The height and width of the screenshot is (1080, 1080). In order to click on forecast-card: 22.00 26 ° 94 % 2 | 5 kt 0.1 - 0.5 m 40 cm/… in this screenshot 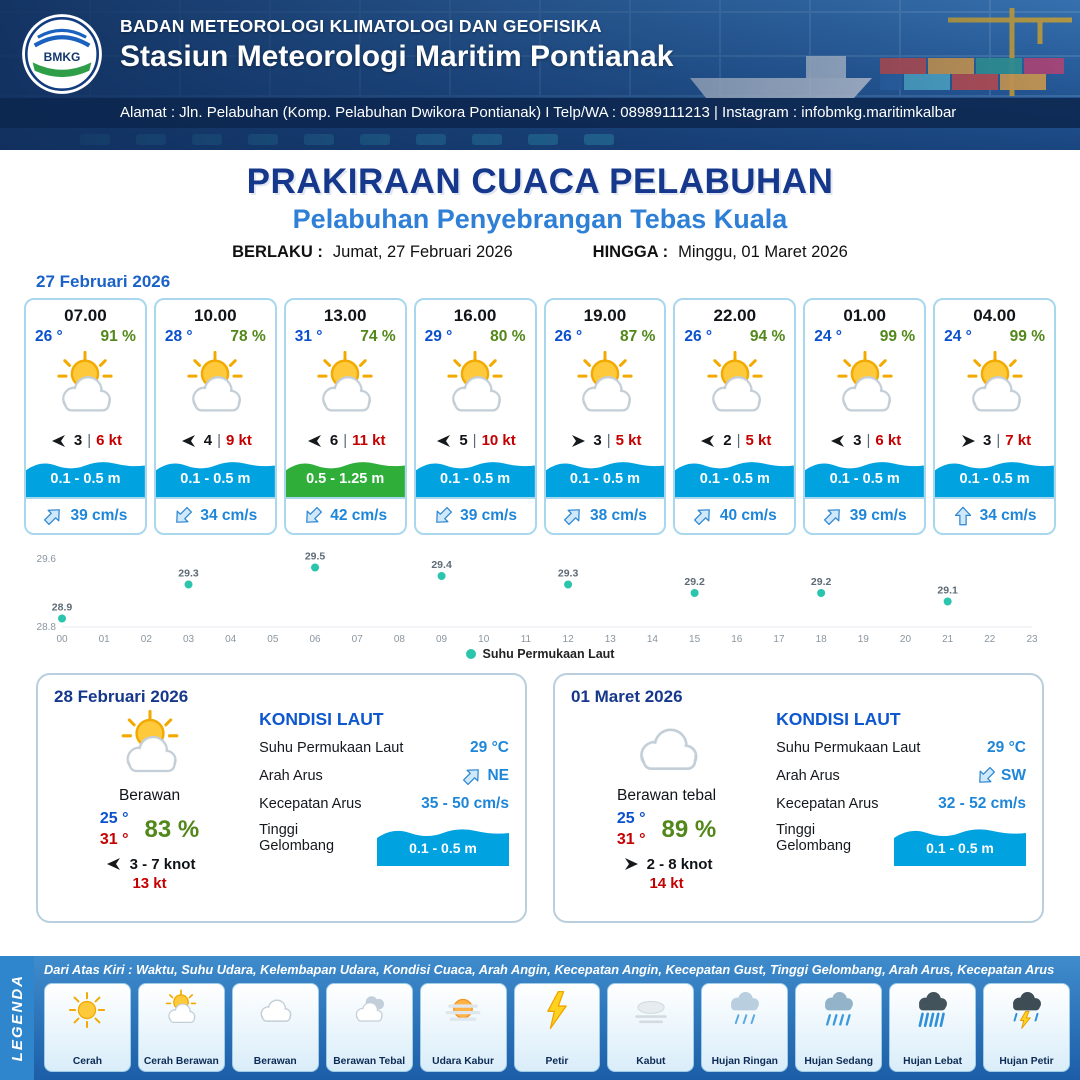, I will do `click(735, 416)`.